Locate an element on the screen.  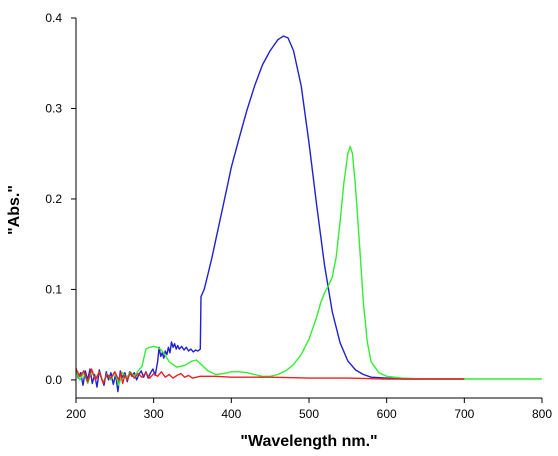
y-ticks: 0.0 0.1 0.2 0.3 0.4 is located at coordinates (60, 199).